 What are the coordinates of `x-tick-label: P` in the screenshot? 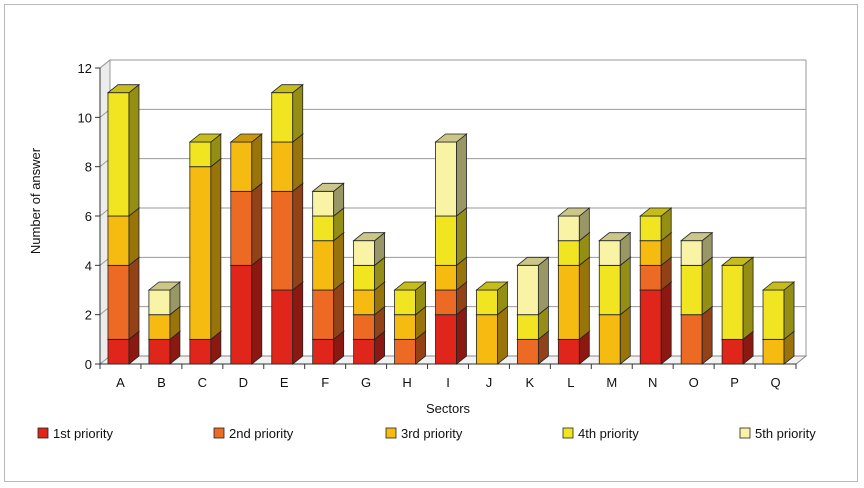 It's located at (734, 382).